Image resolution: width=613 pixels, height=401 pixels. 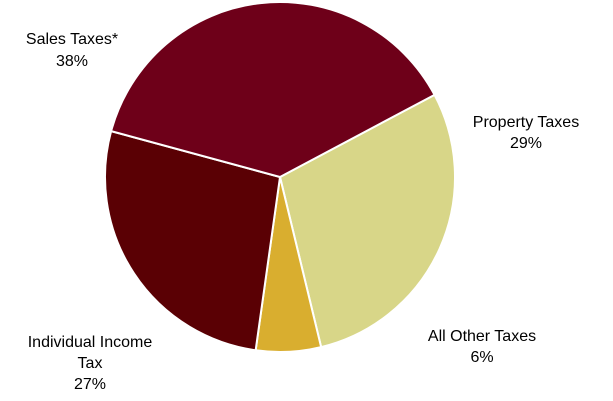 What do you see at coordinates (481, 357) in the screenshot?
I see `label-all-other-taxes-value: 6%` at bounding box center [481, 357].